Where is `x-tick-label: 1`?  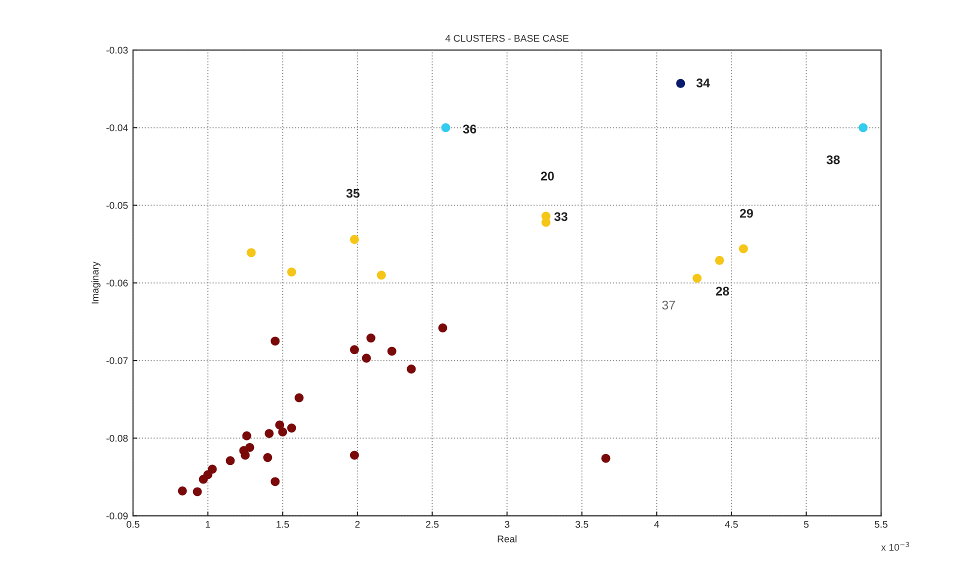
x-tick-label: 1 is located at coordinates (208, 524).